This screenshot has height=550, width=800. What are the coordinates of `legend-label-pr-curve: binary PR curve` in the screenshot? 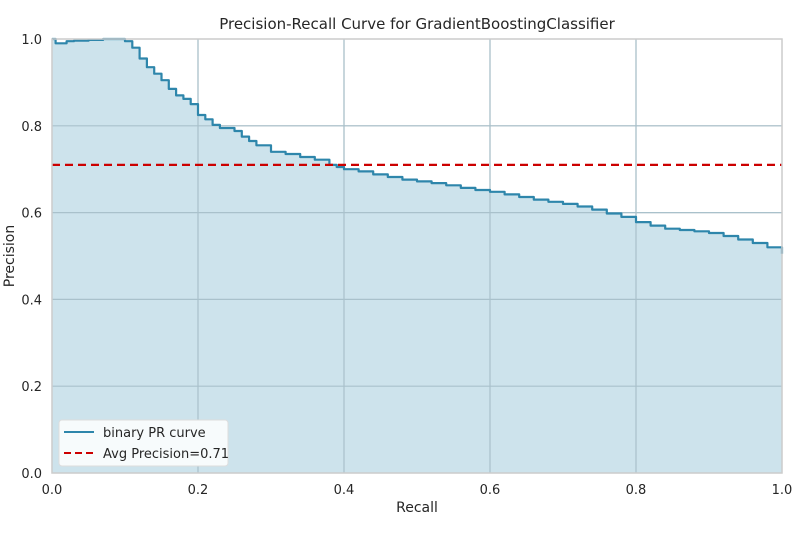 It's located at (154, 433).